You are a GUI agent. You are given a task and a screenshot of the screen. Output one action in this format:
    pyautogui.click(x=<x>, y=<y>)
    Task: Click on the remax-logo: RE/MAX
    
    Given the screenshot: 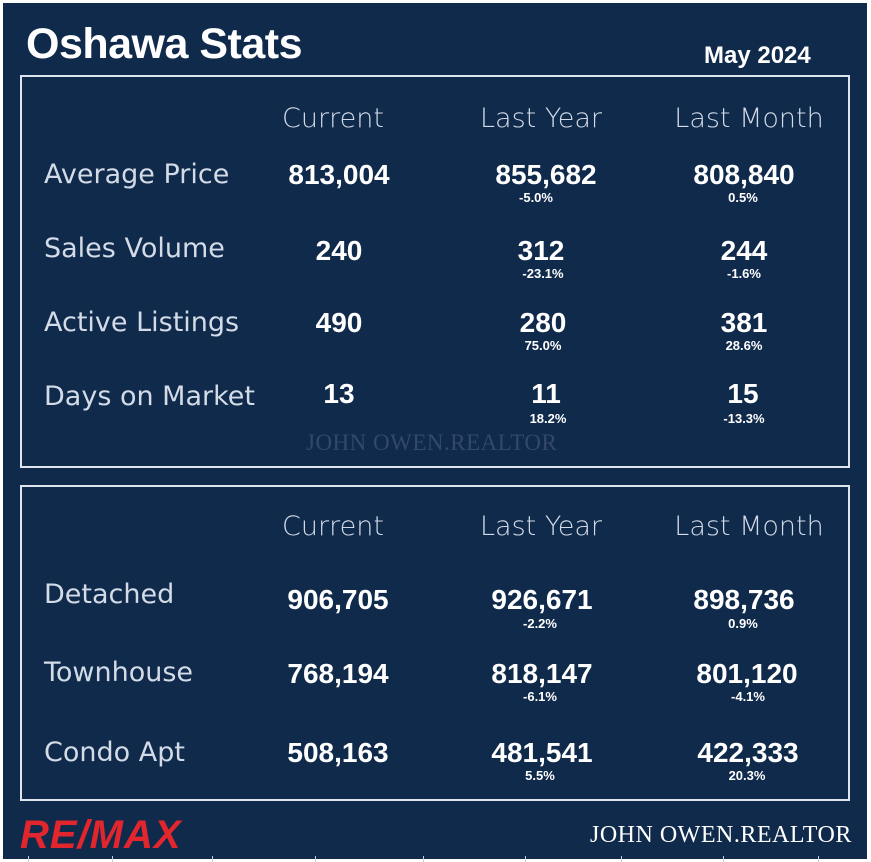 What is the action you would take?
    pyautogui.click(x=101, y=835)
    